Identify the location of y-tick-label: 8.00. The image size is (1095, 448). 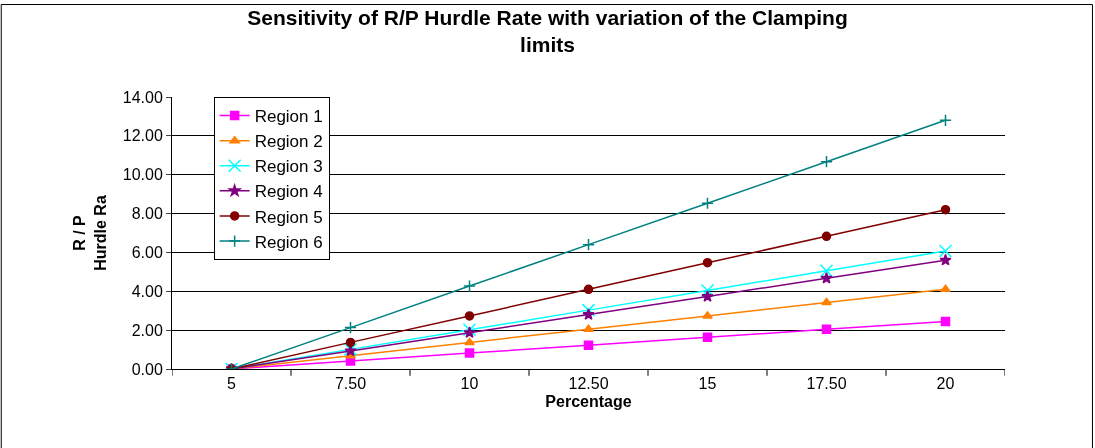
(147, 214).